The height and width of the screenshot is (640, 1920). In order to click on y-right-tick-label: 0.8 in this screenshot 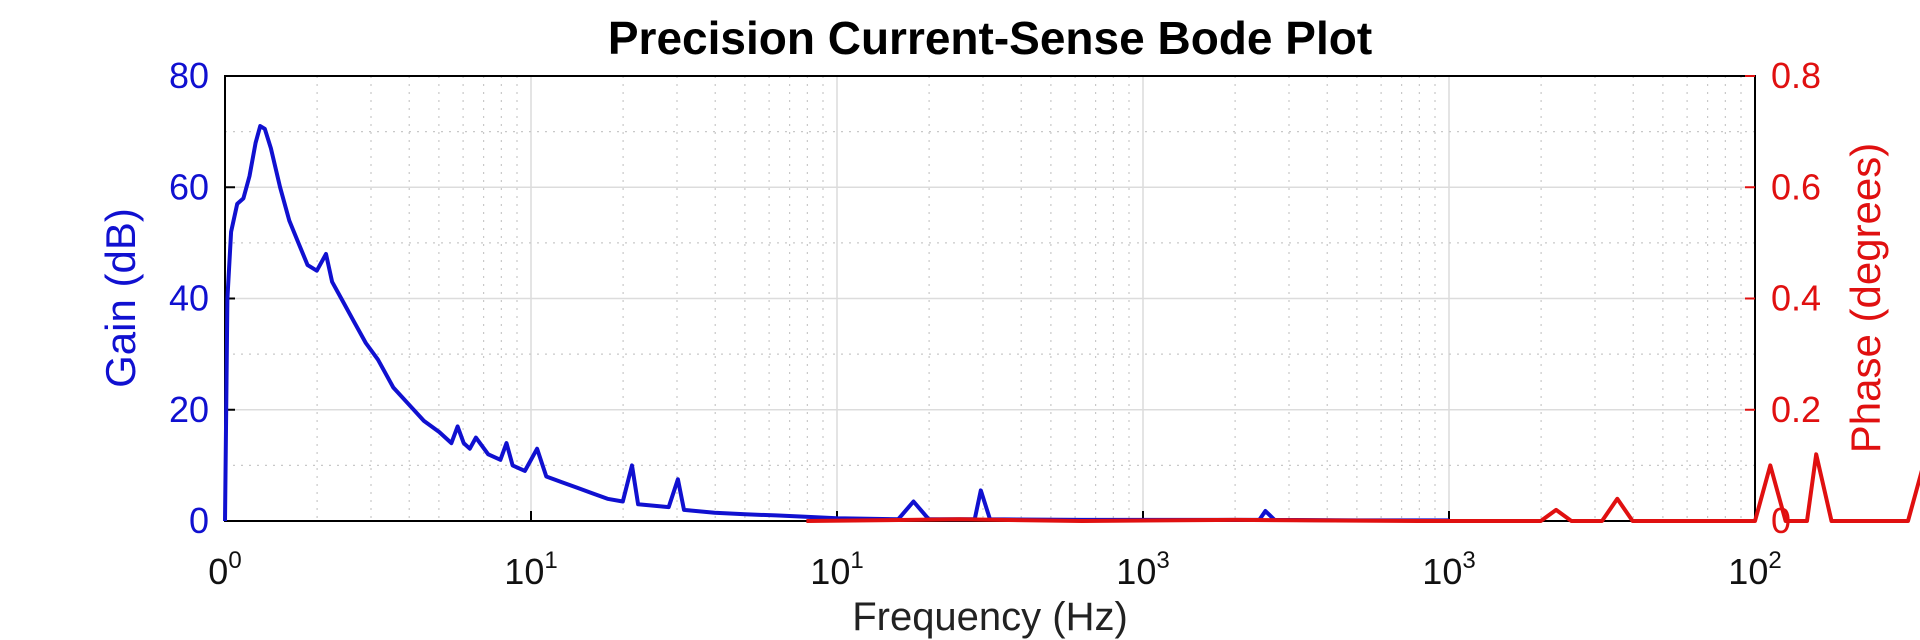, I will do `click(1796, 75)`.